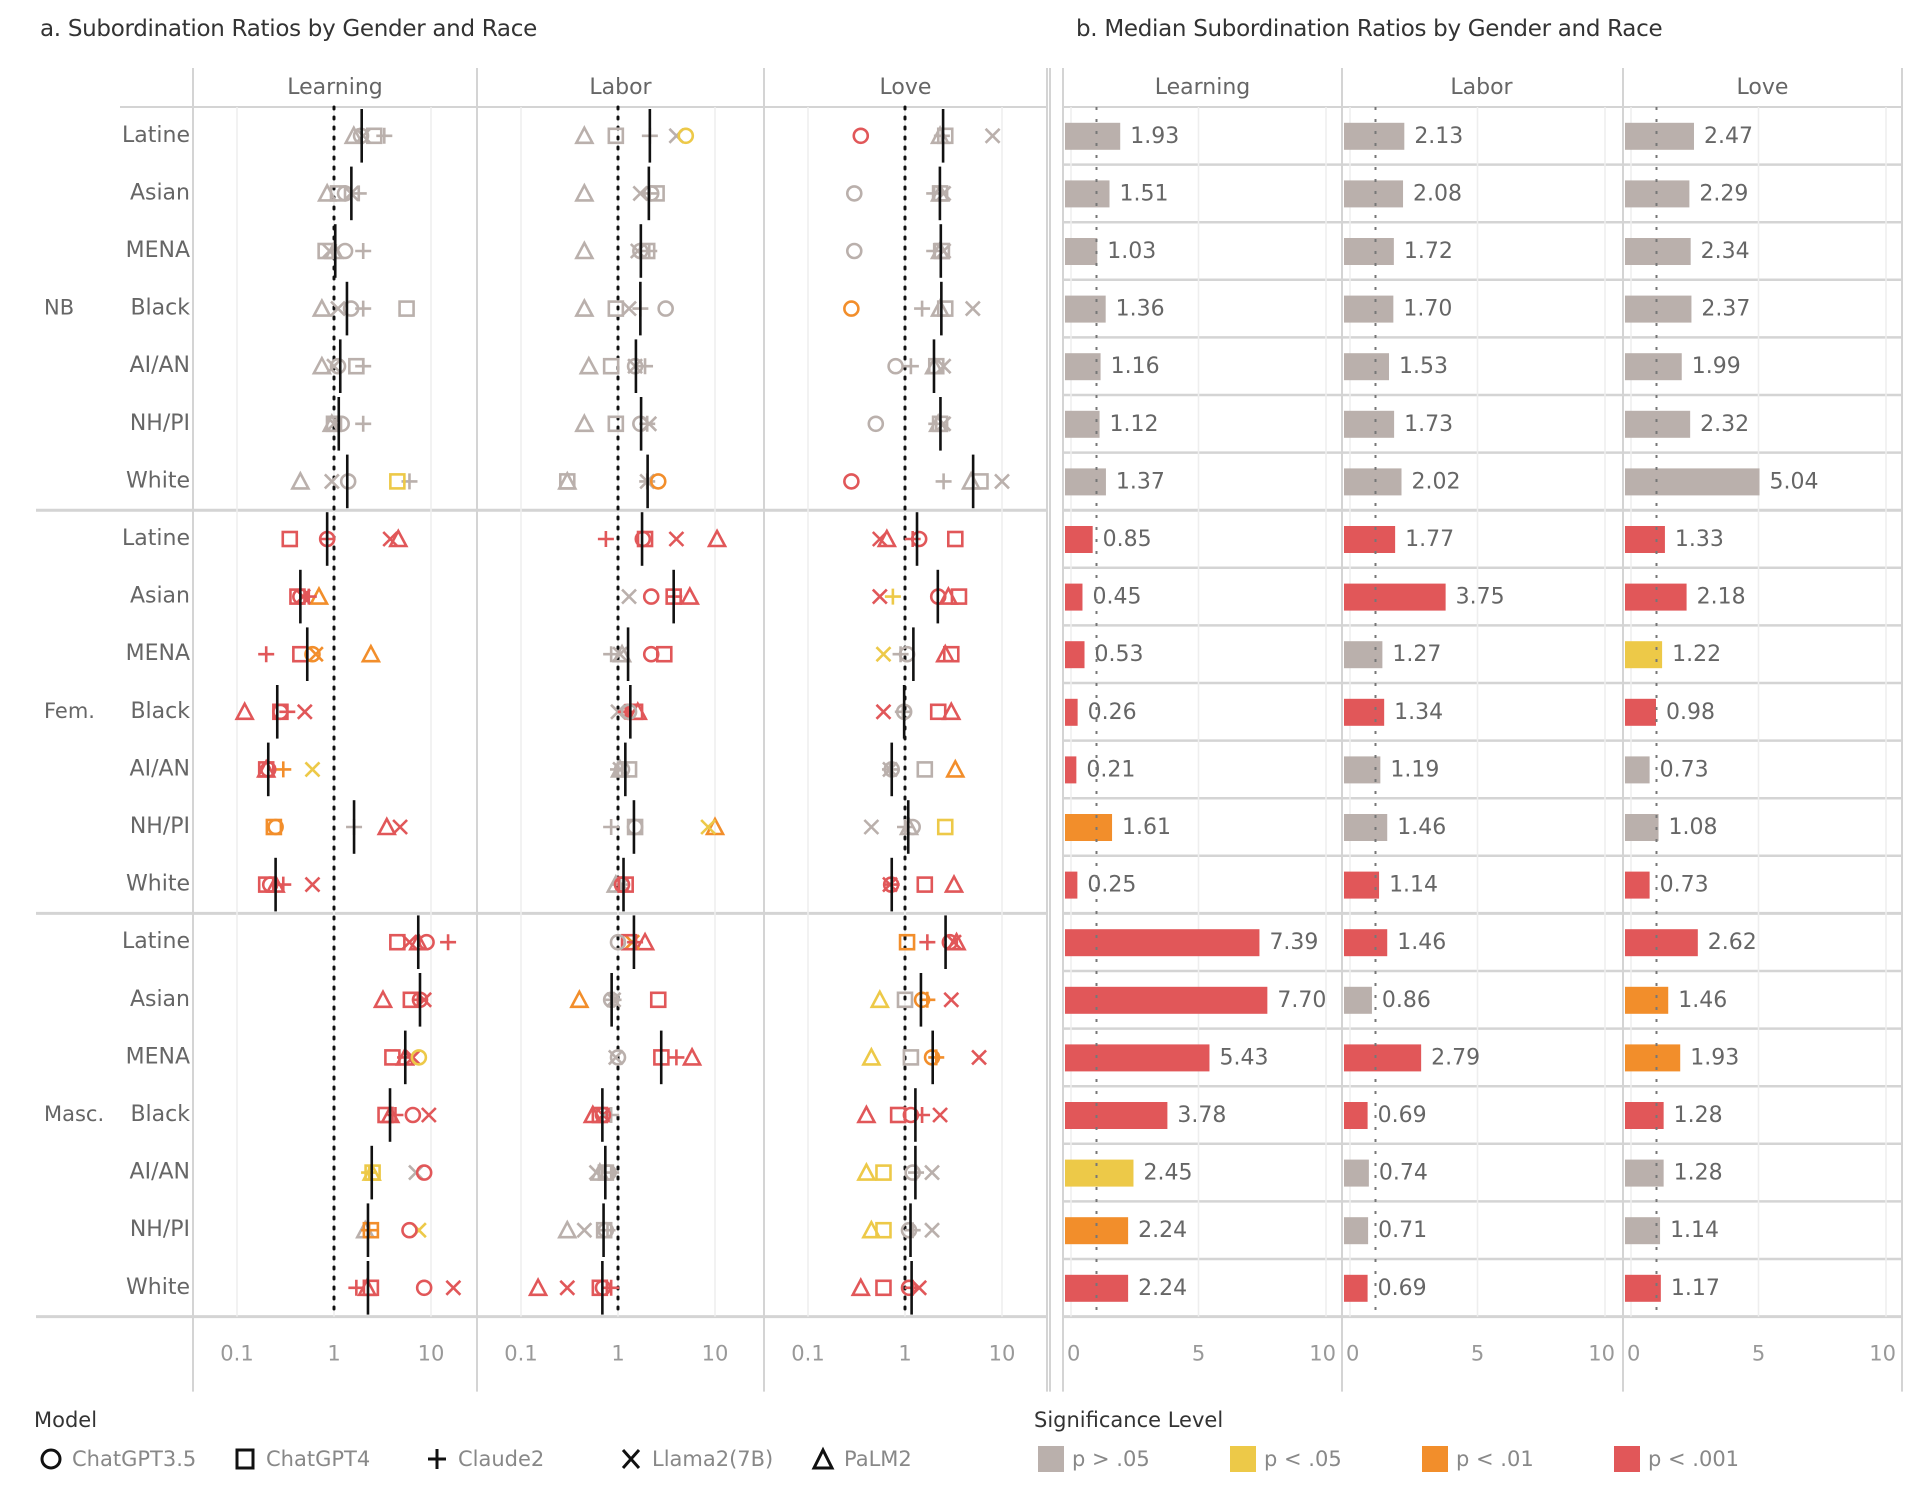 The image size is (1920, 1487). What do you see at coordinates (1690, 712) in the screenshot?
I see `bar-value-label: 0.98` at bounding box center [1690, 712].